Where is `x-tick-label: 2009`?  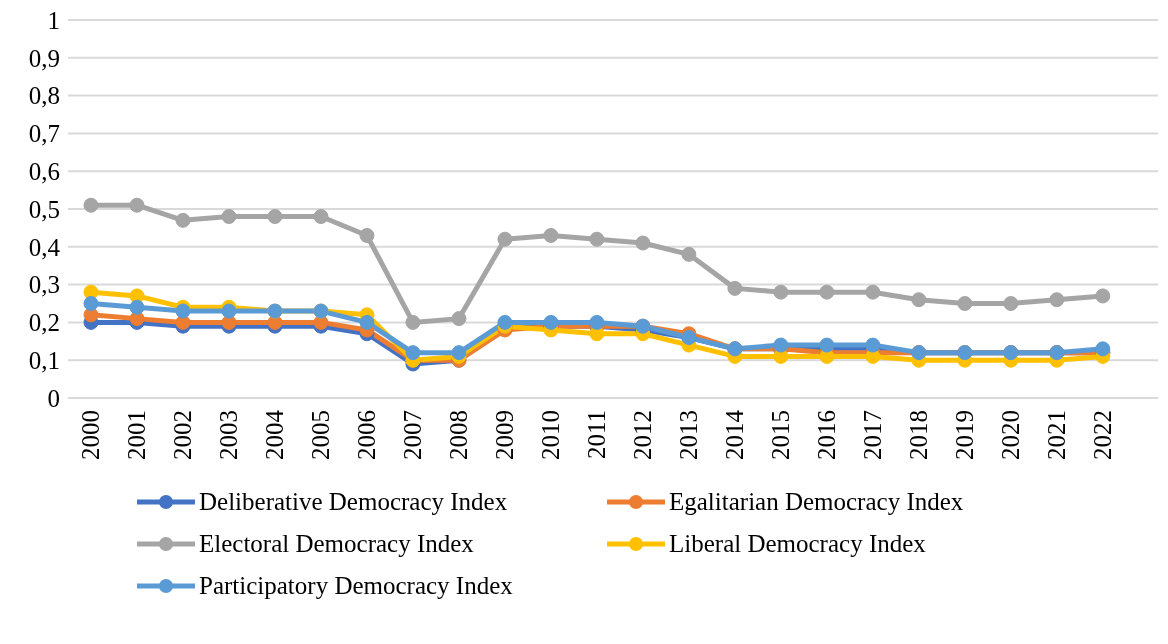 x-tick-label: 2009 is located at coordinates (505, 435).